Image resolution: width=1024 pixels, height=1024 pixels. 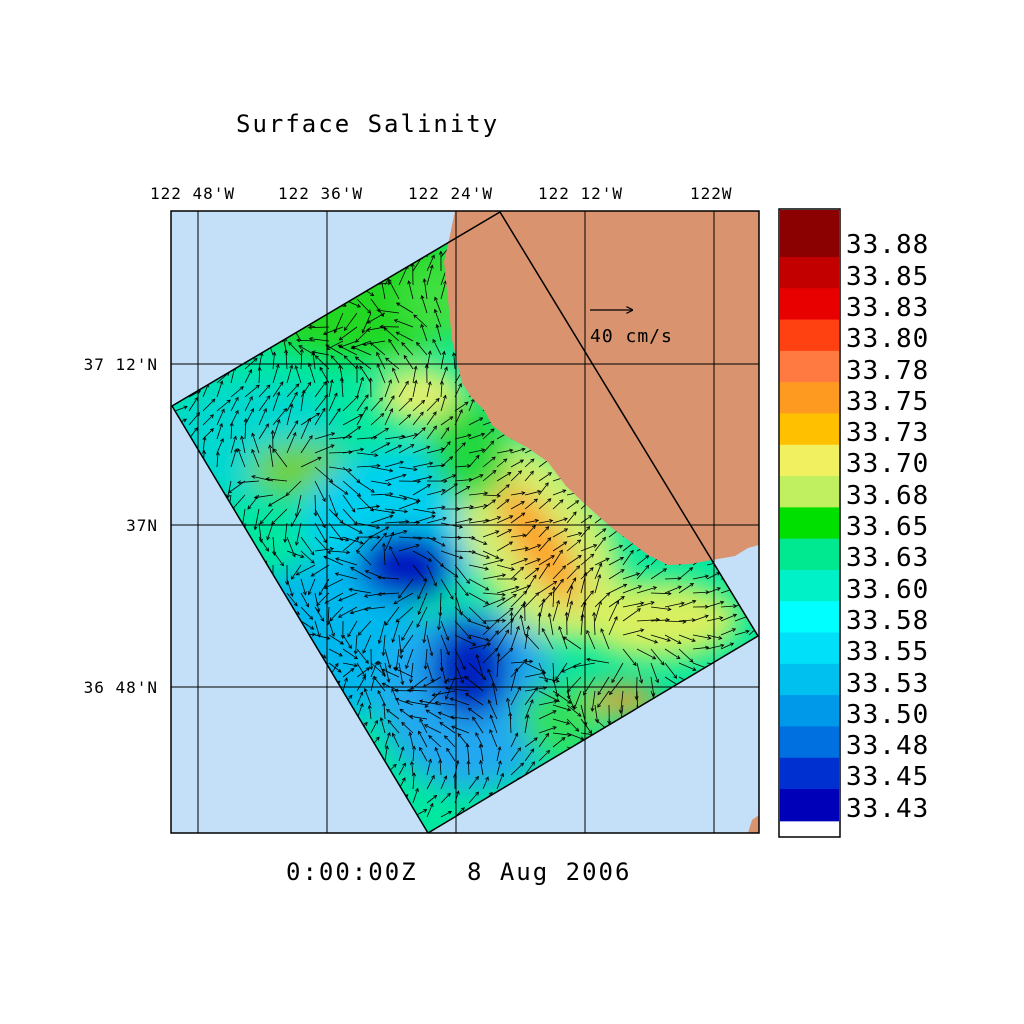 I want to click on colorbar-label: 33.85, so click(x=888, y=276).